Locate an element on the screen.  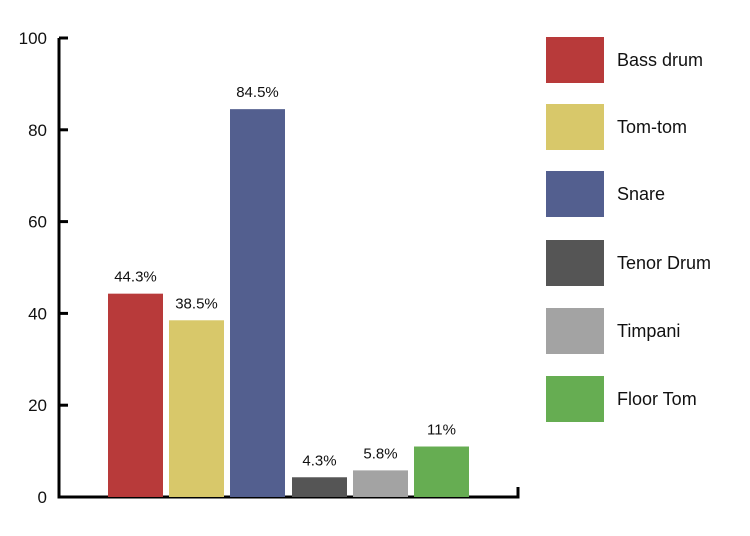
bar-tom-tom is located at coordinates (196, 408).